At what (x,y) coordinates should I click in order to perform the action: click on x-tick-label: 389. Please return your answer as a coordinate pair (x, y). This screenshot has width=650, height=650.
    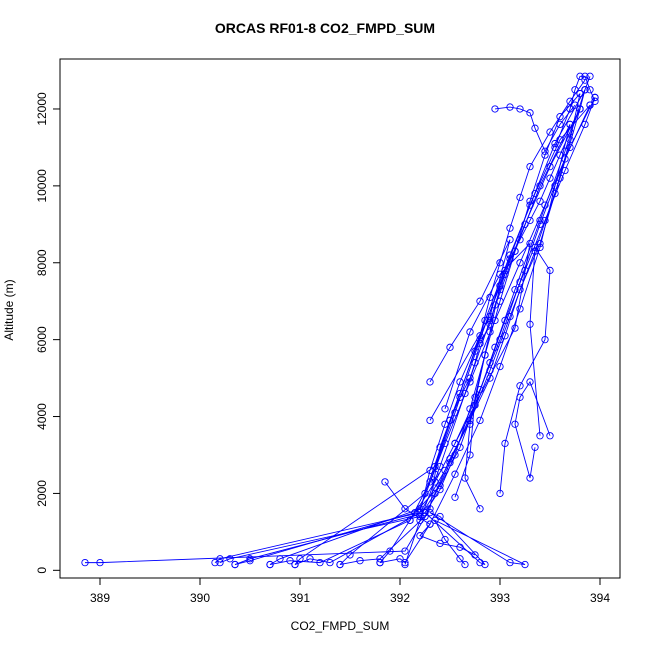
    Looking at the image, I should click on (100, 598).